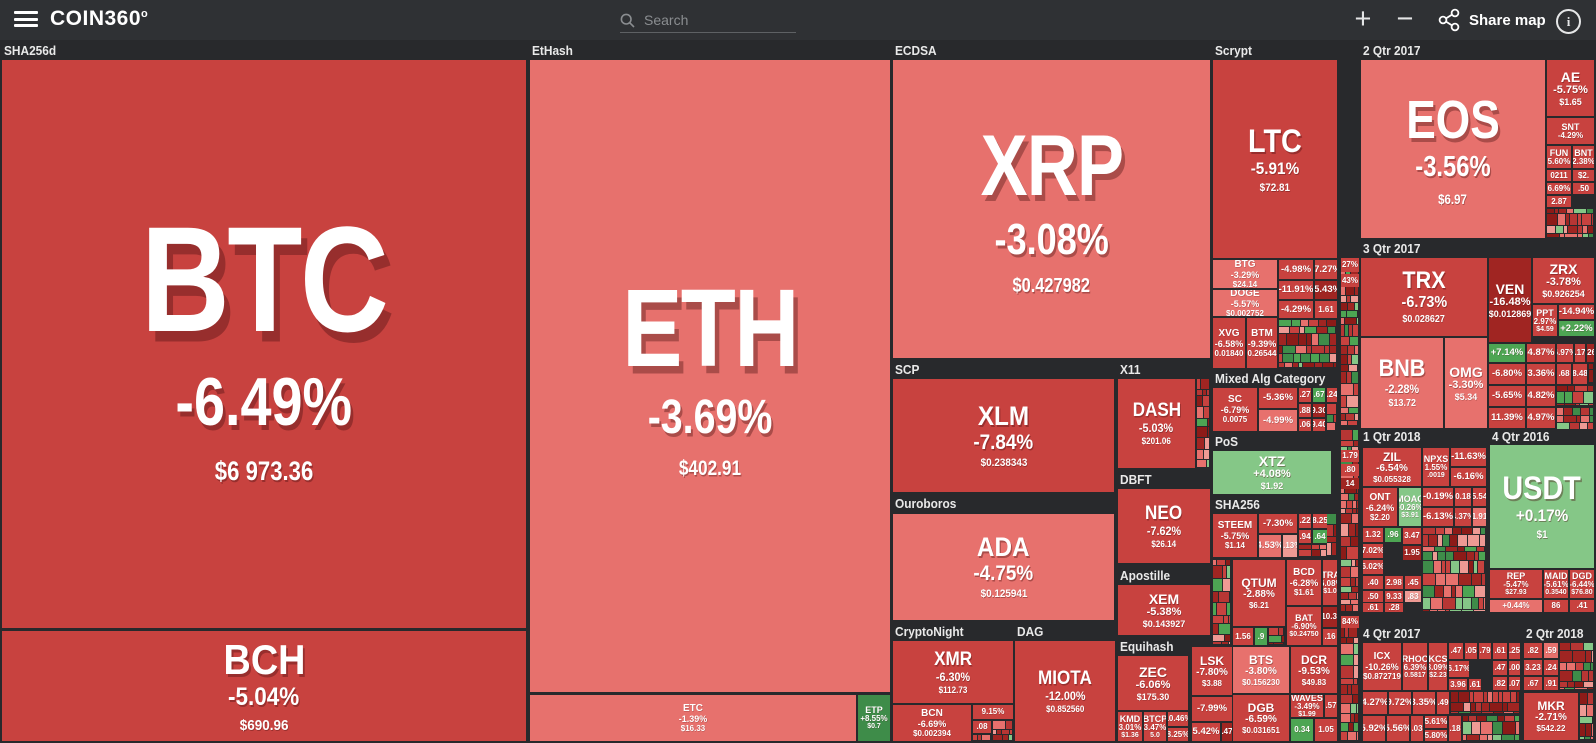 The height and width of the screenshot is (743, 1596). I want to click on tile-.45: .45, so click(1413, 582).